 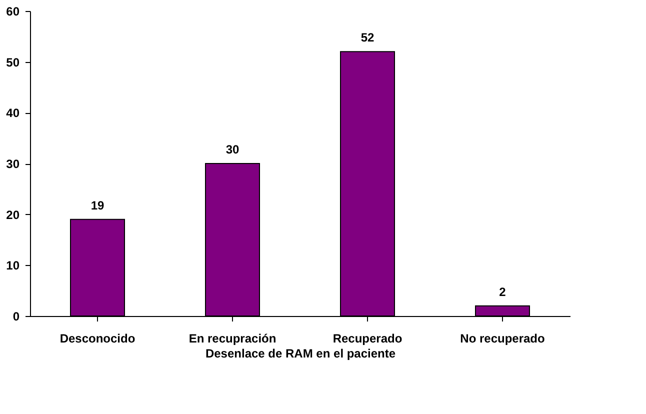 I want to click on data-label: 30, so click(x=233, y=149).